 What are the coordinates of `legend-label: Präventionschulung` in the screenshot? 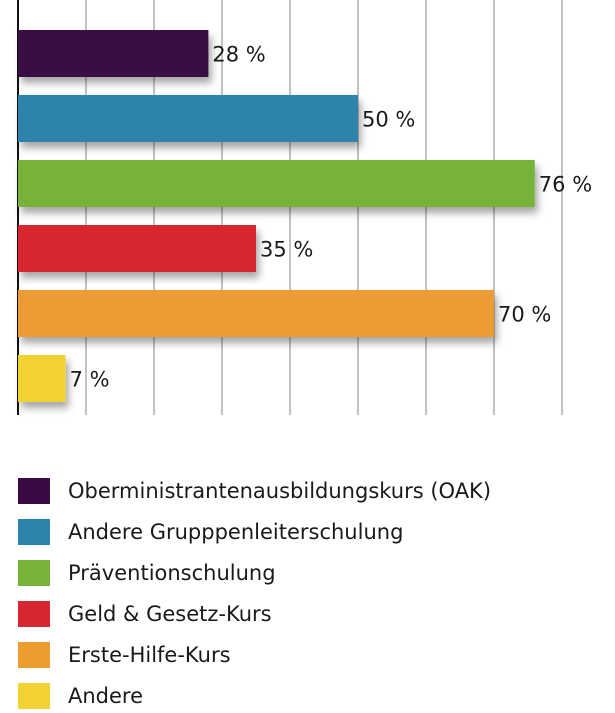 It's located at (172, 573).